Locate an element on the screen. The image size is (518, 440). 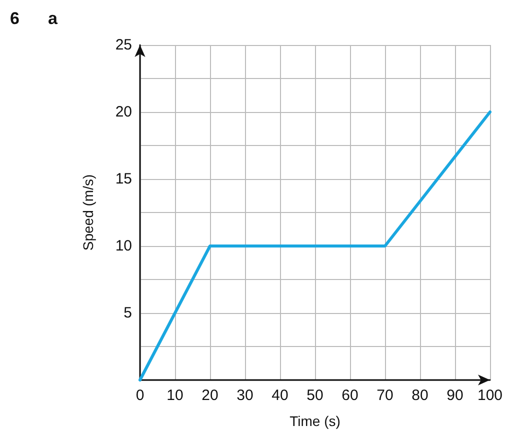
x-tick-label: 60 is located at coordinates (350, 395).